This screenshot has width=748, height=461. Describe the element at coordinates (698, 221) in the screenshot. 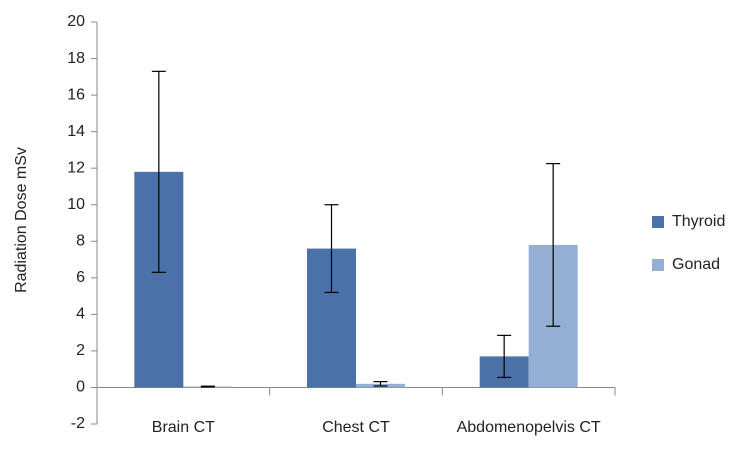

I see `legend-label: Thyroid` at that location.